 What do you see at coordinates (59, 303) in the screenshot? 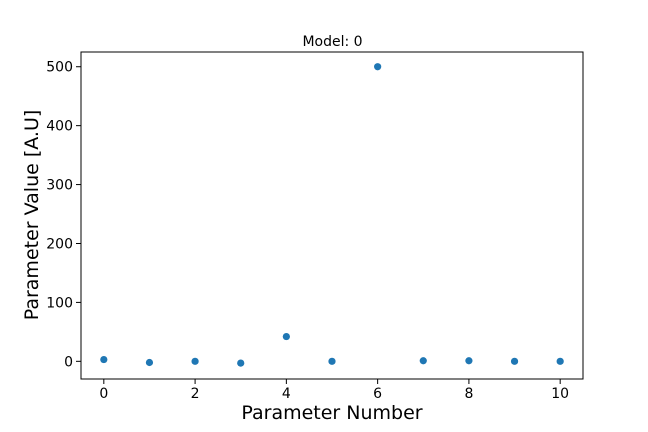
I see `y-tick-label: 100` at bounding box center [59, 303].